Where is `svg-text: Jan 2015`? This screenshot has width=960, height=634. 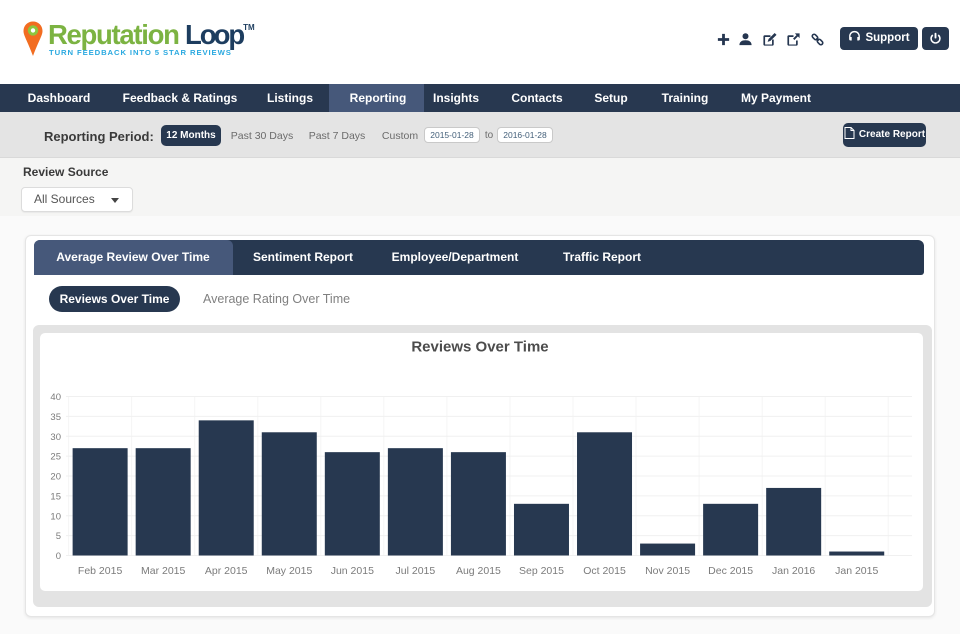 svg-text: Jan 2015 is located at coordinates (856, 571).